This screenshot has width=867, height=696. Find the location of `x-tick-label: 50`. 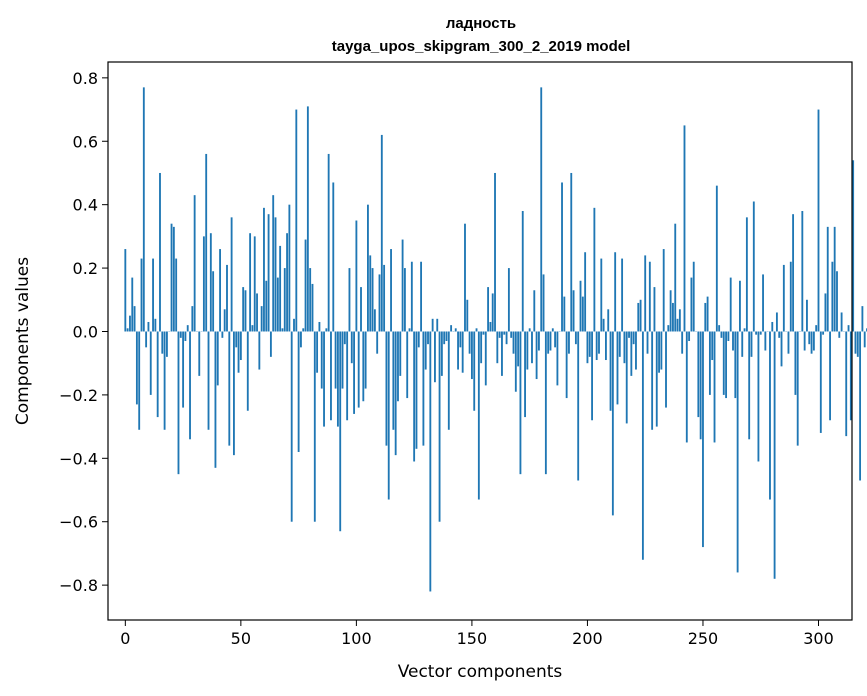

x-tick-label: 50 is located at coordinates (241, 638).